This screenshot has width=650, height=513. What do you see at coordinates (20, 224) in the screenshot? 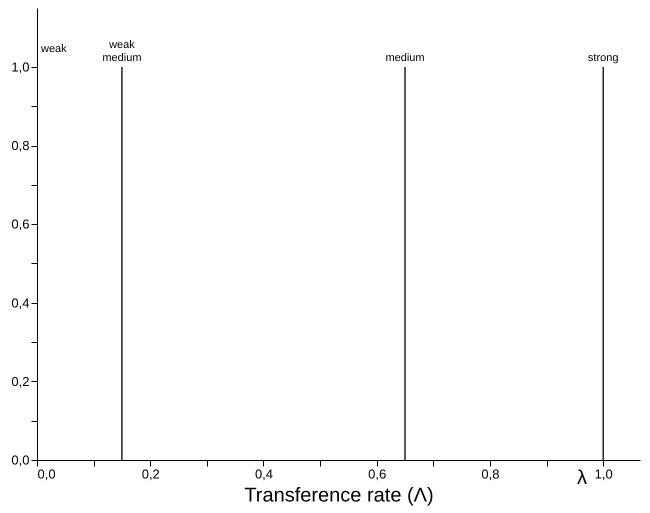
I see `y-tick-label: 0,6` at bounding box center [20, 224].